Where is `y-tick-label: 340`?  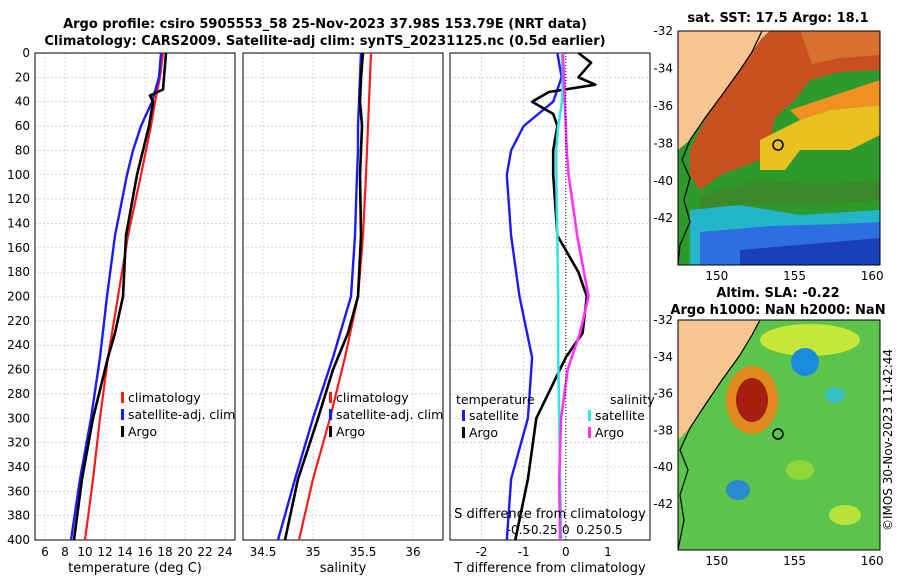
y-tick-label: 340 is located at coordinates (18, 467).